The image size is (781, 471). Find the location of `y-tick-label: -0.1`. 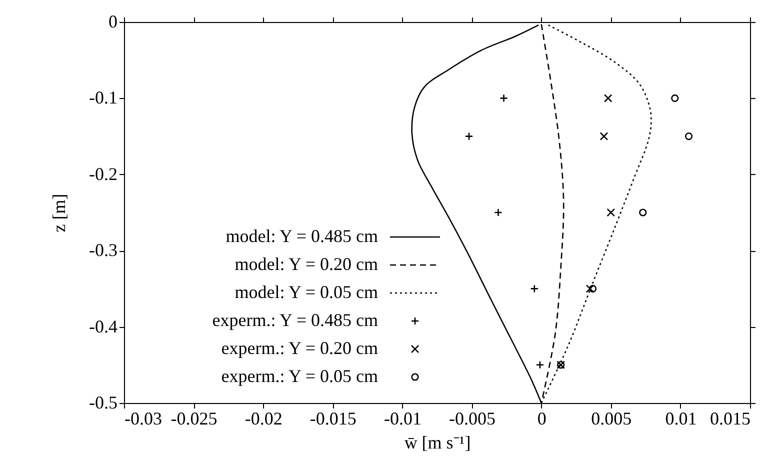

y-tick-label: -0.1 is located at coordinates (103, 98).